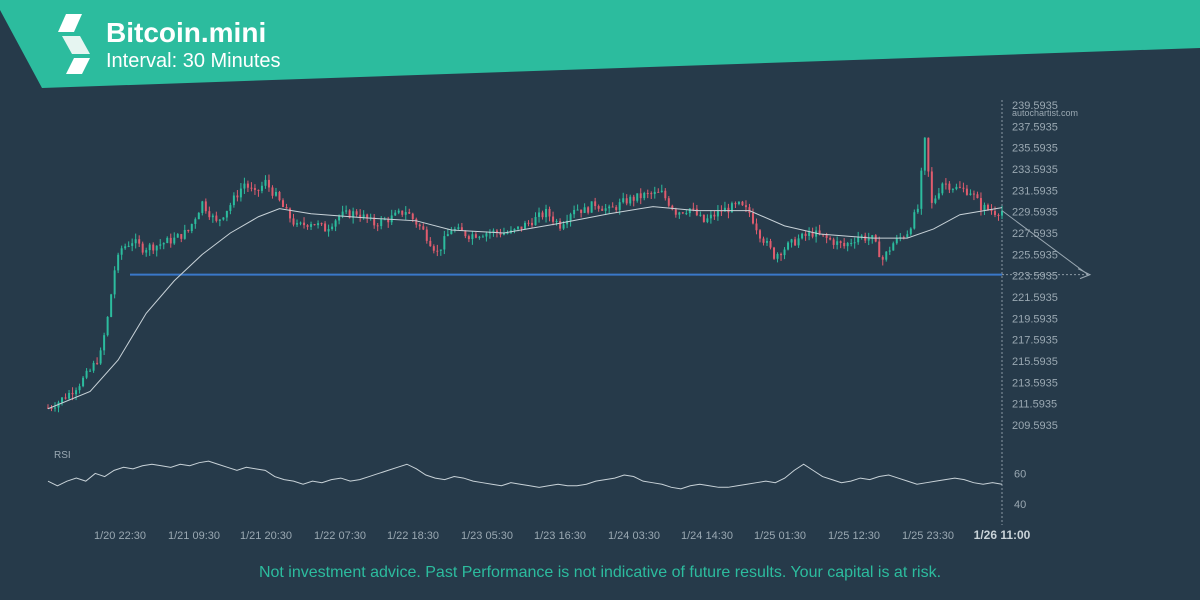  I want to click on x-tick-label: 1/22 18:30, so click(413, 536).